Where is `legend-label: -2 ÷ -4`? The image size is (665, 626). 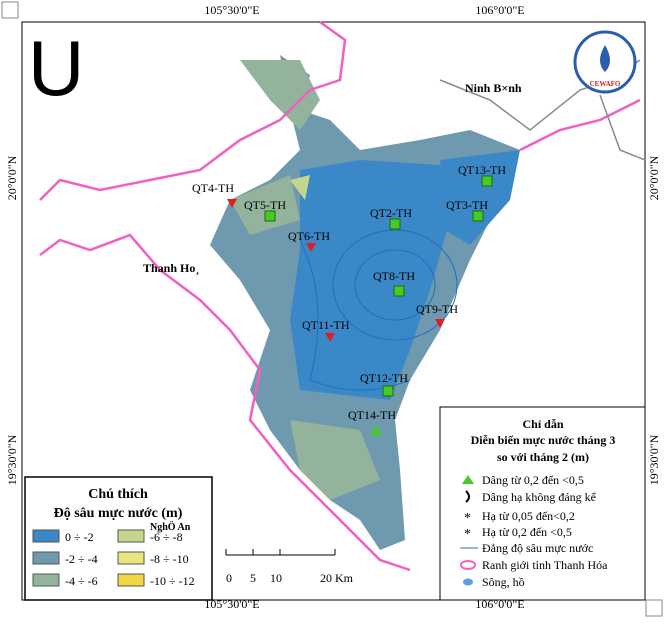
legend-label: -2 ÷ -4 is located at coordinates (81, 559).